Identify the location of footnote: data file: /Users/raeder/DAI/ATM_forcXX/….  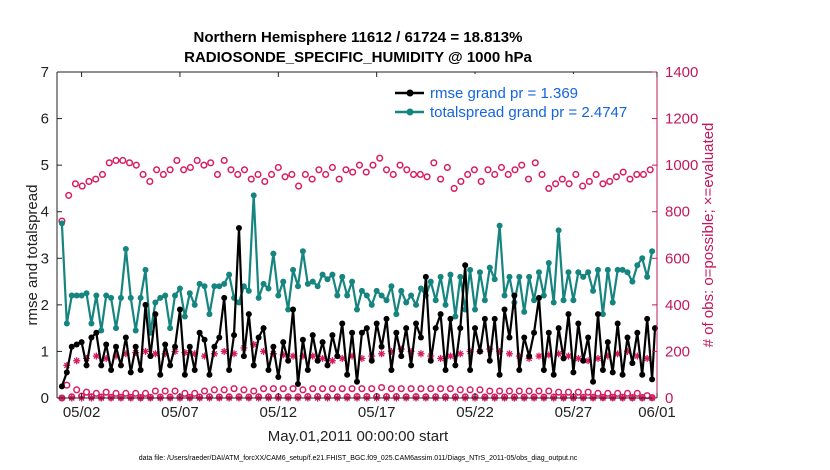
(358, 458).